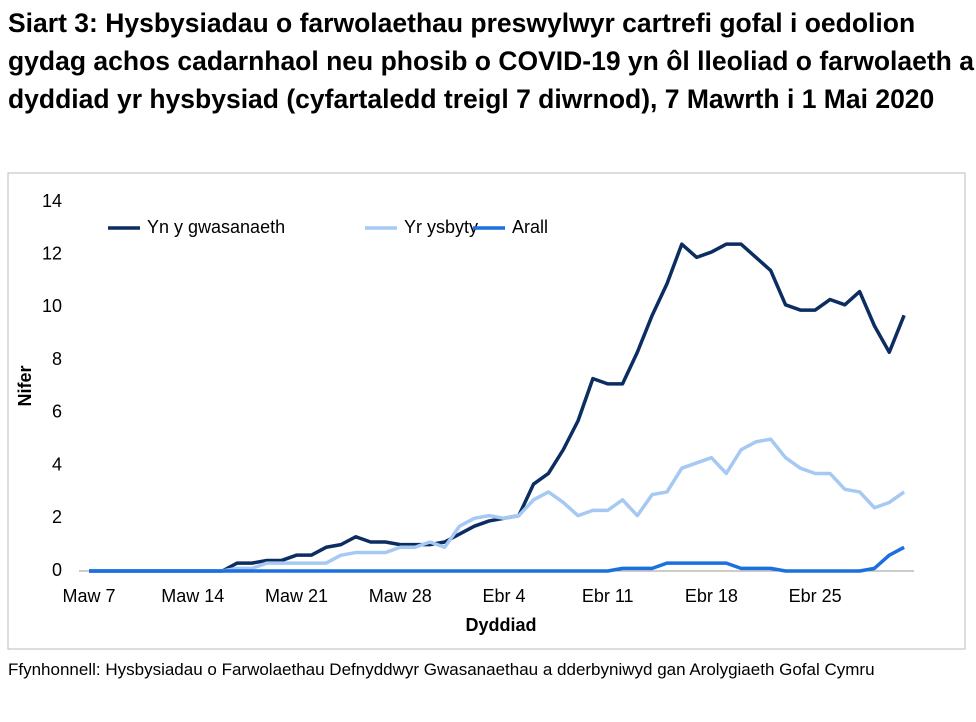  What do you see at coordinates (52, 306) in the screenshot?
I see `y-tick-label: 10` at bounding box center [52, 306].